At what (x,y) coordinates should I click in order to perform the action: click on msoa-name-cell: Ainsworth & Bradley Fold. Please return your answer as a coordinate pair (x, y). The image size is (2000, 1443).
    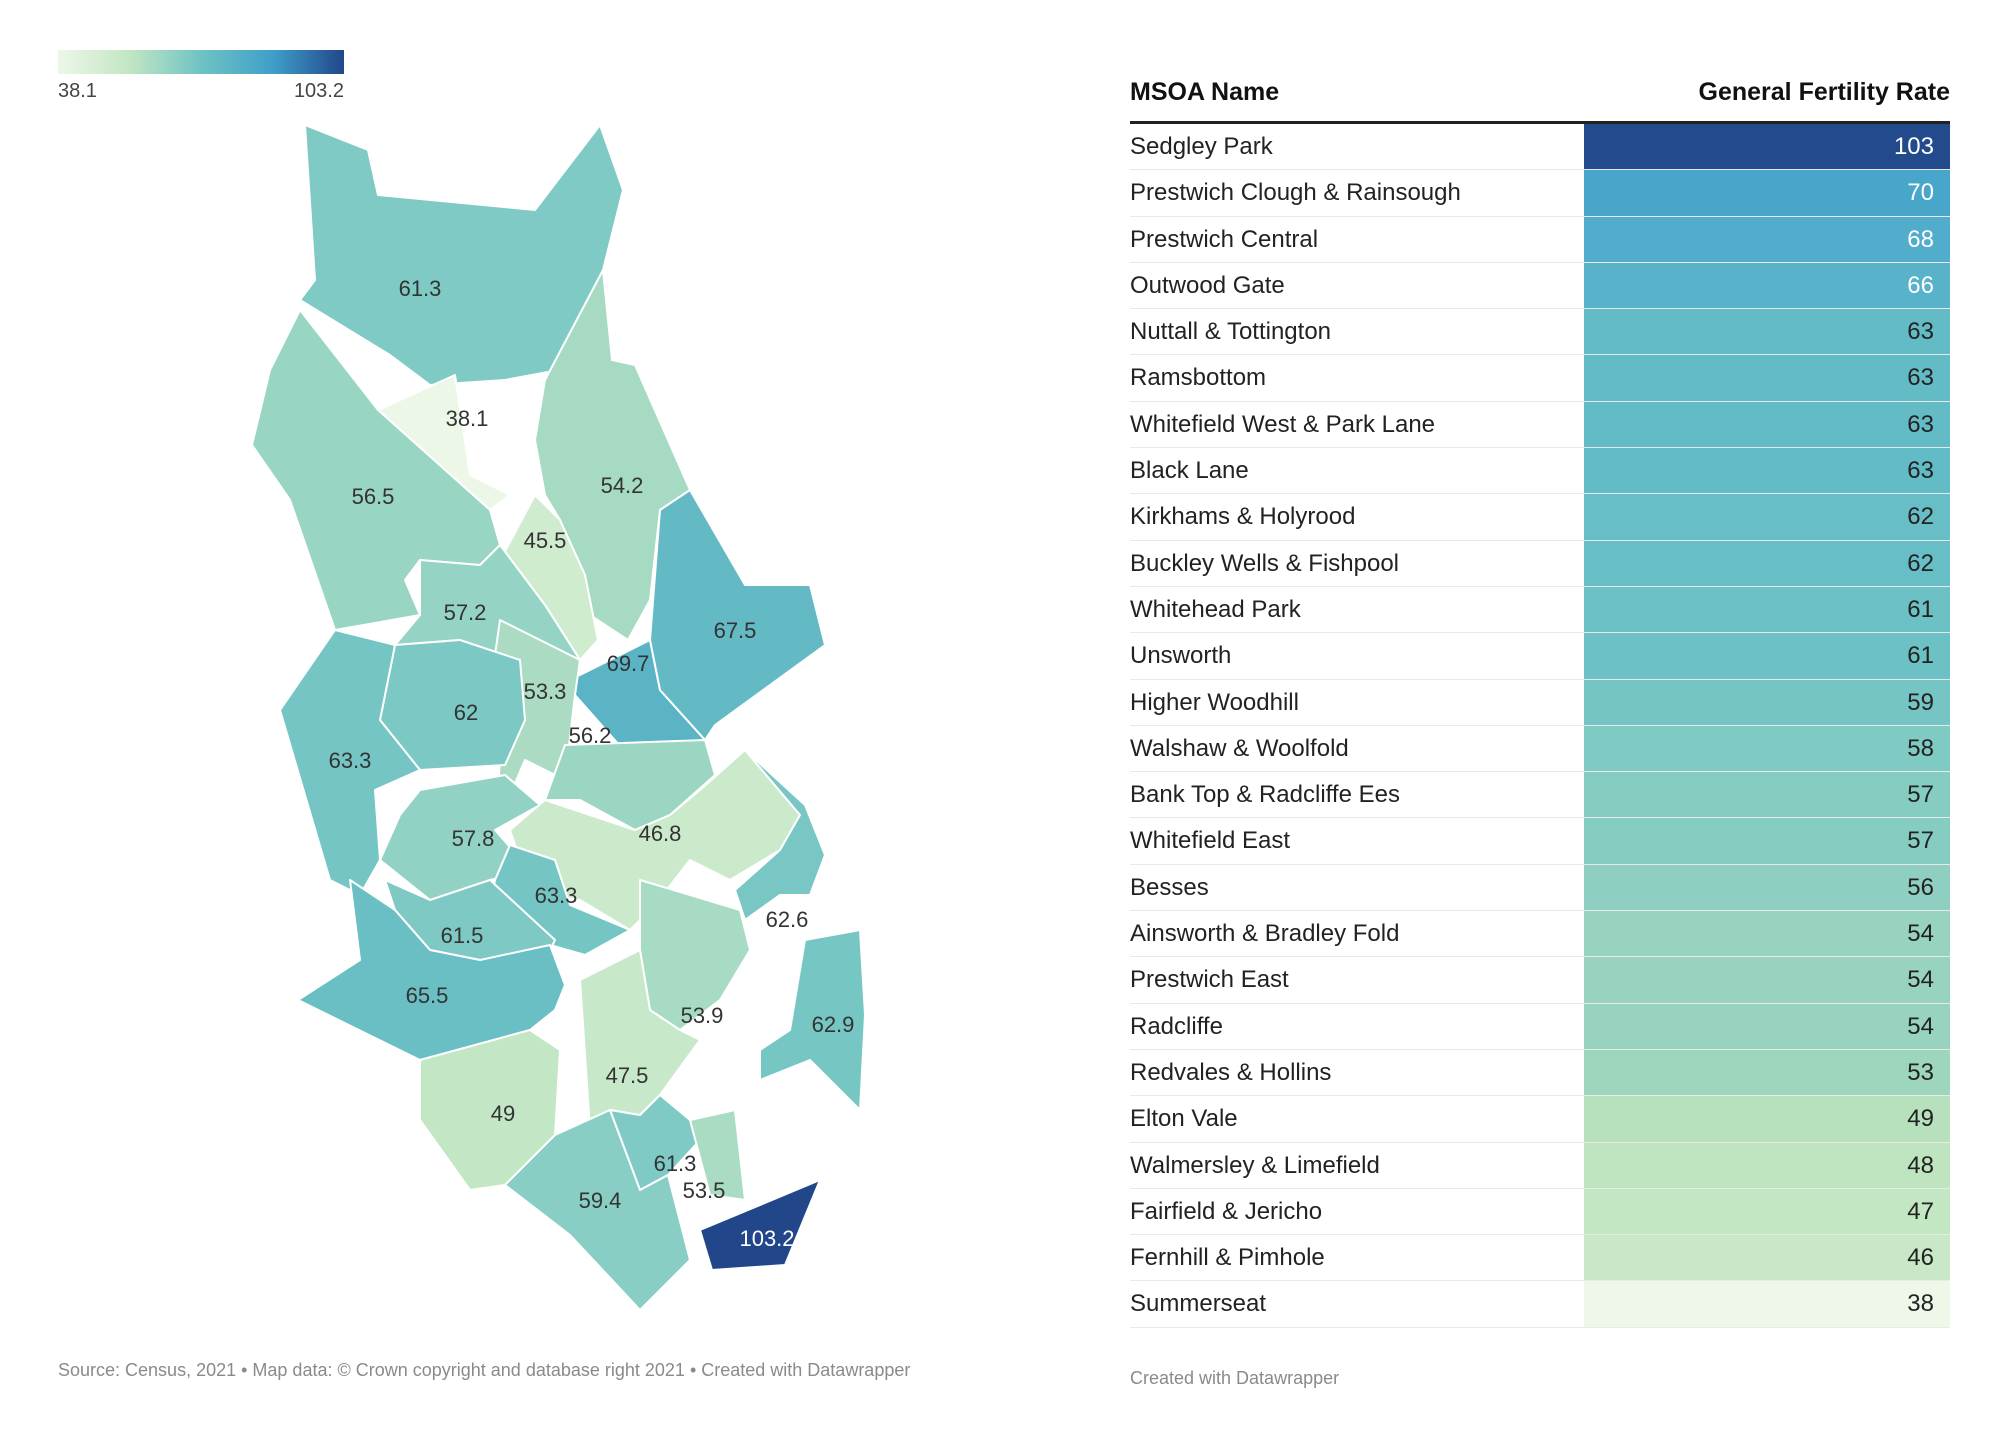
    Looking at the image, I should click on (1265, 934).